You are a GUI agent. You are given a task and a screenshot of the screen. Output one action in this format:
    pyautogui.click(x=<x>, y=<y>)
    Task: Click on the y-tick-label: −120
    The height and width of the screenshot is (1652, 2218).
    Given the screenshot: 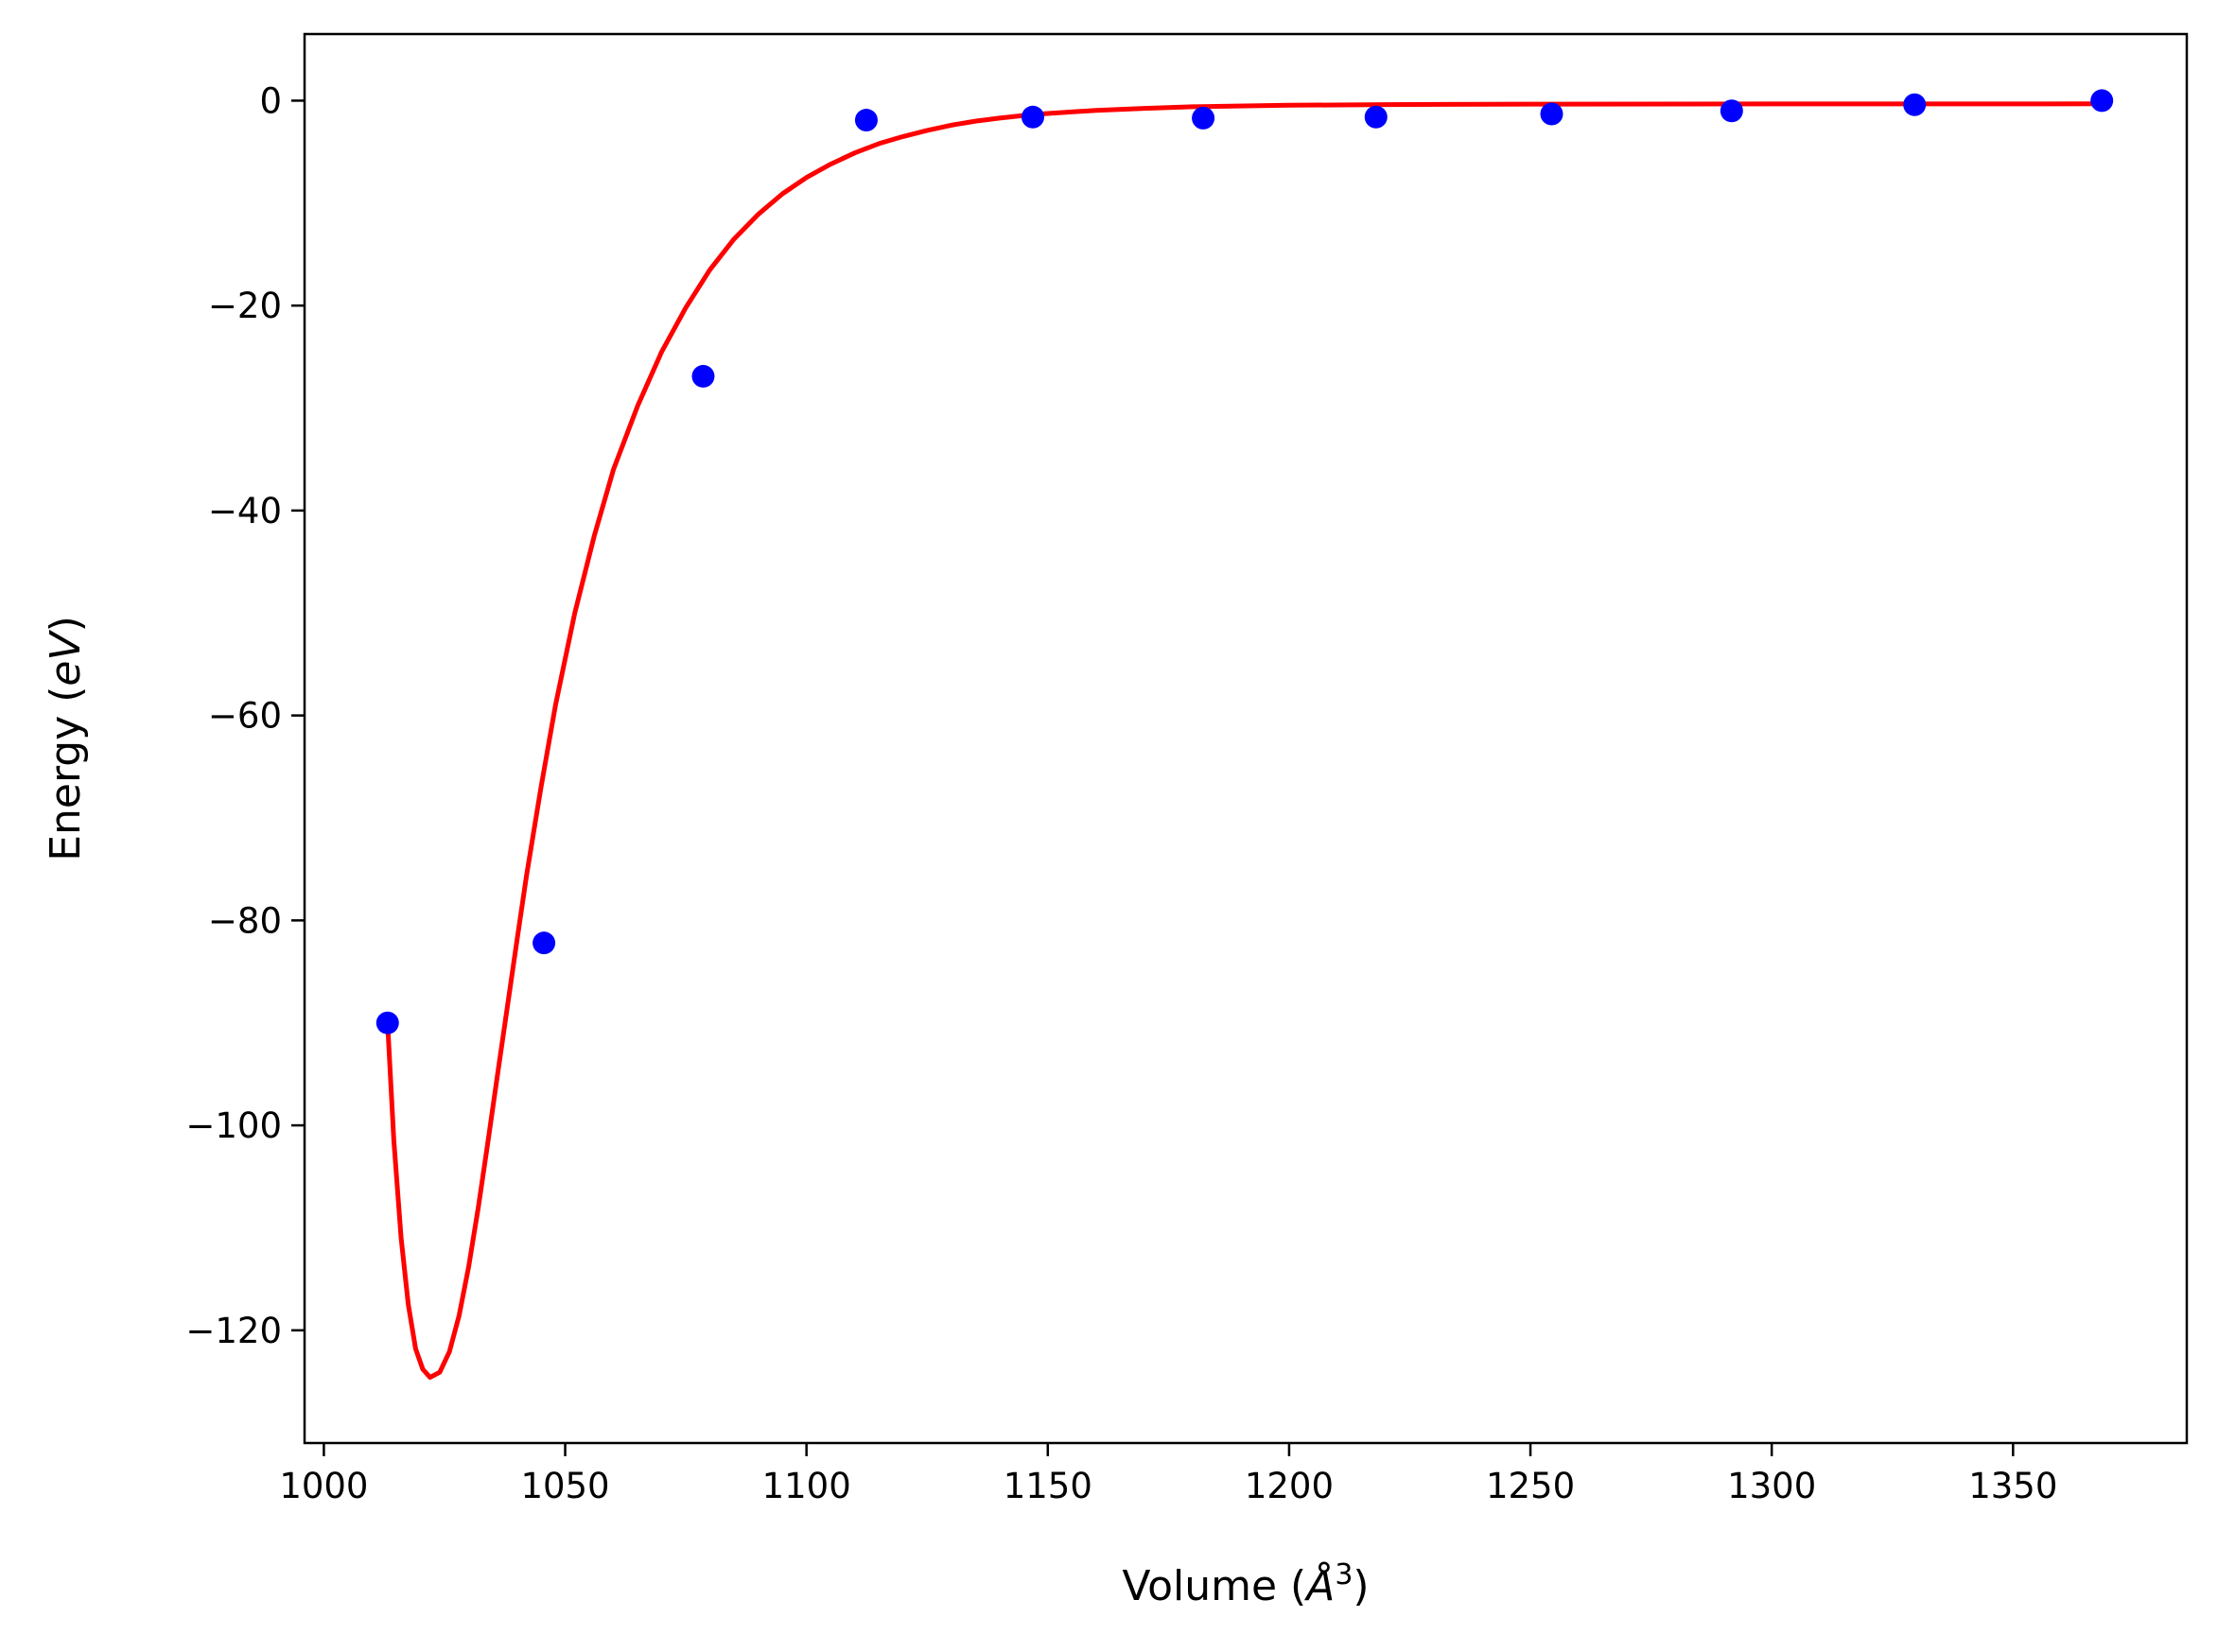 What is the action you would take?
    pyautogui.click(x=233, y=1331)
    